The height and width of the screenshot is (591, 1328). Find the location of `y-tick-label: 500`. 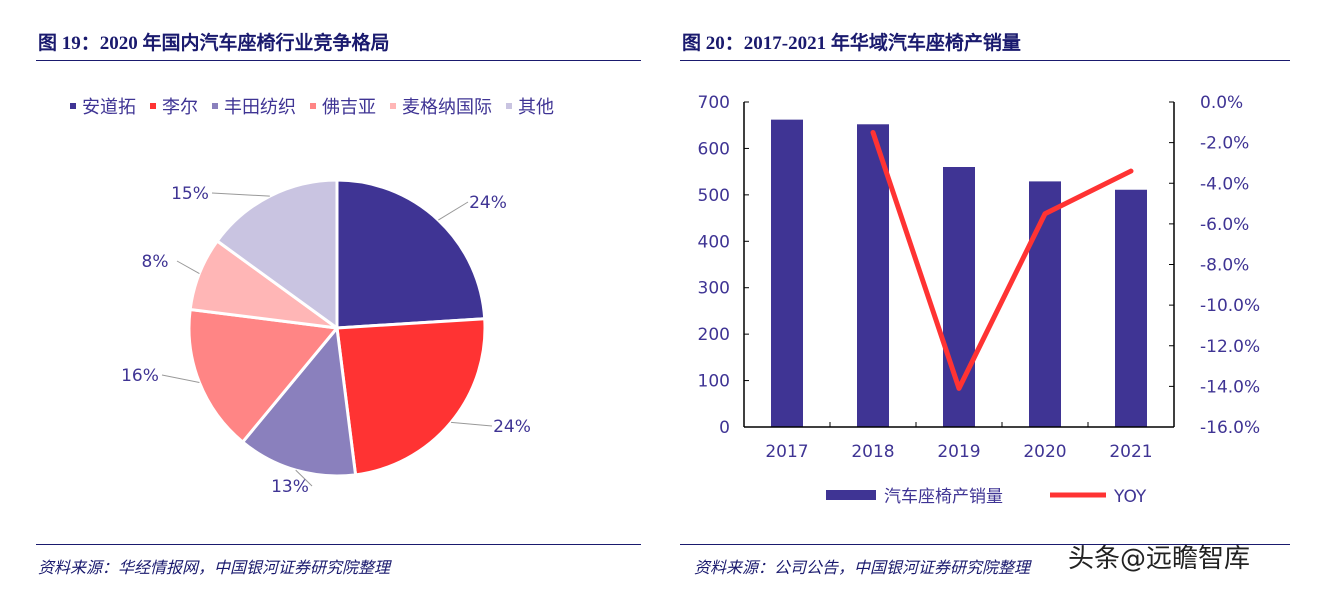

y-tick-label: 500 is located at coordinates (714, 196).